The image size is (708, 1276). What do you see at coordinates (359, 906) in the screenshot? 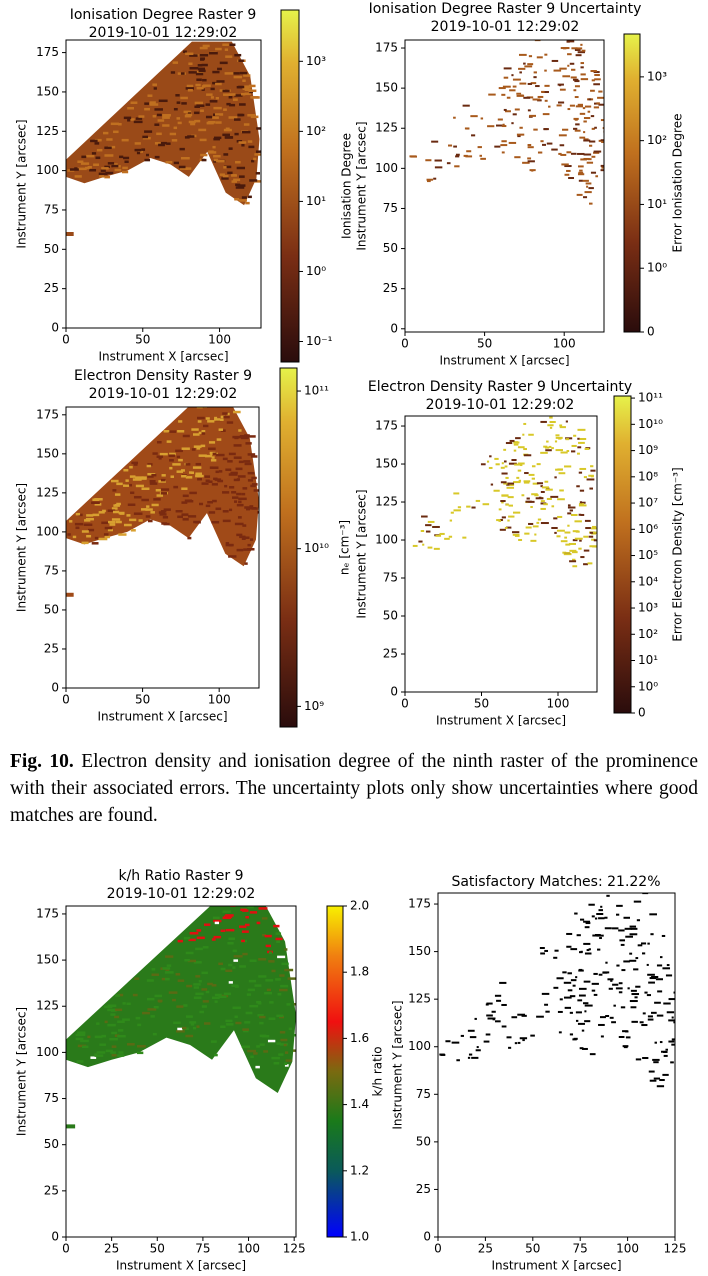
I see `colorbar-tick-label: 2.0` at bounding box center [359, 906].